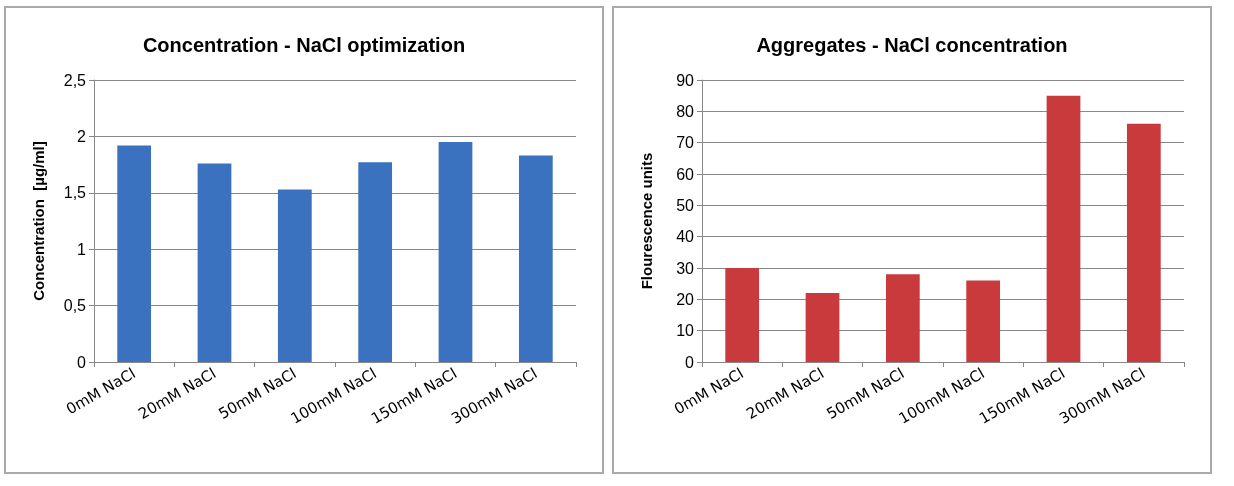 This screenshot has height=486, width=1234. Describe the element at coordinates (82, 136) in the screenshot. I see `y-tick-label: 2` at that location.